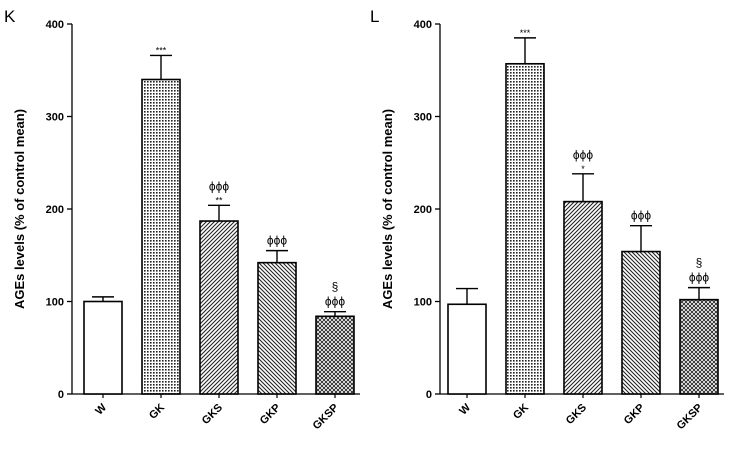 Image resolution: width=745 pixels, height=449 pixels. Describe the element at coordinates (219, 200) in the screenshot. I see `significance-label: **` at that location.